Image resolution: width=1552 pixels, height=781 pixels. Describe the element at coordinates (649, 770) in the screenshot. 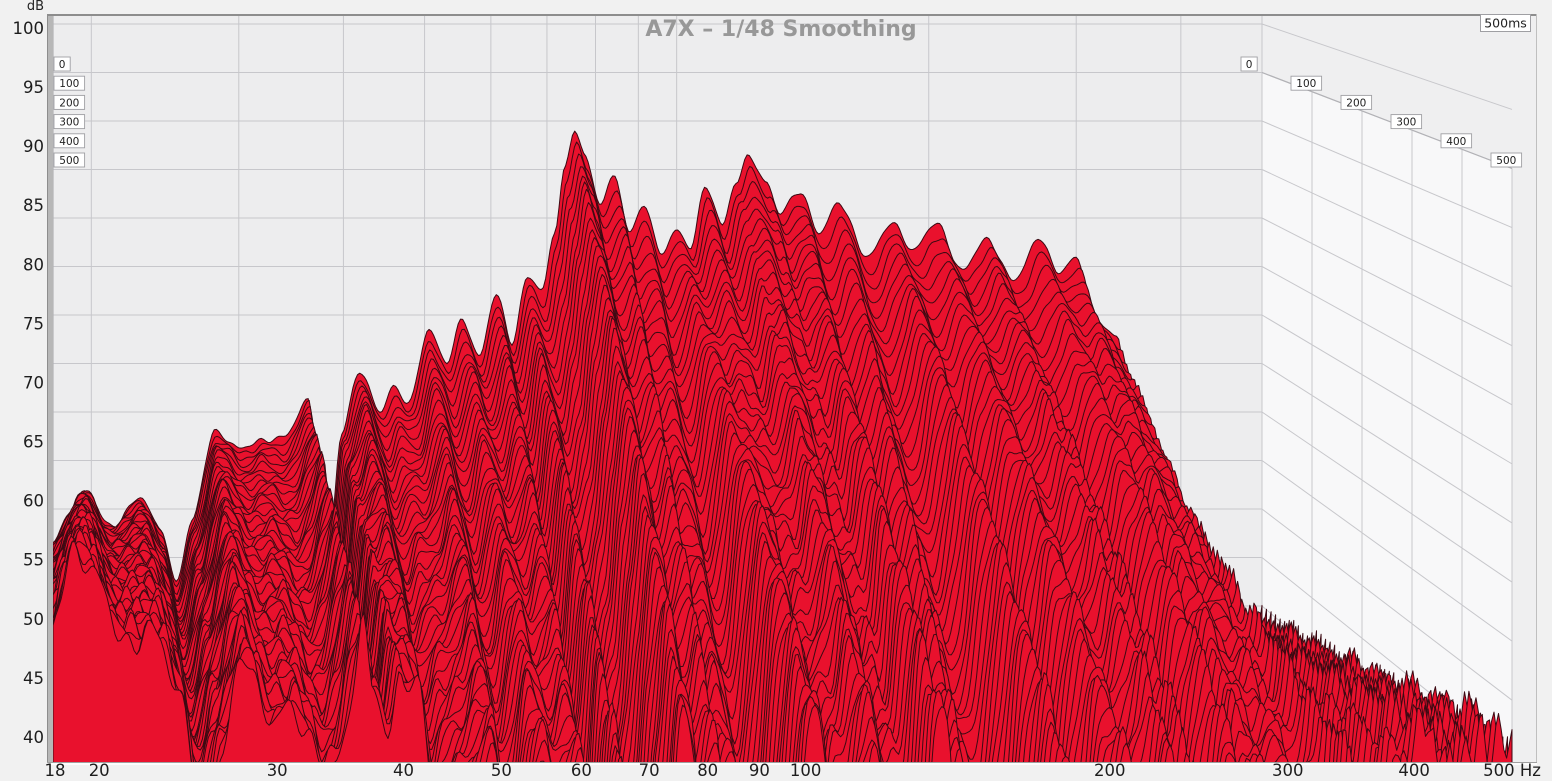

I see `freq-tick-label: 70` at that location.